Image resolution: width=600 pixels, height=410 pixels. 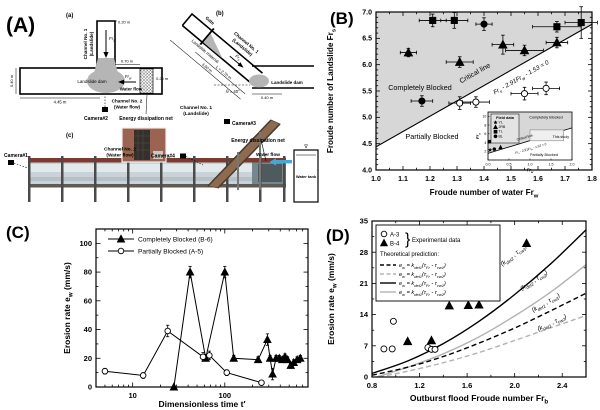 I want to click on inset-legend-title: Field data, so click(x=505, y=118).